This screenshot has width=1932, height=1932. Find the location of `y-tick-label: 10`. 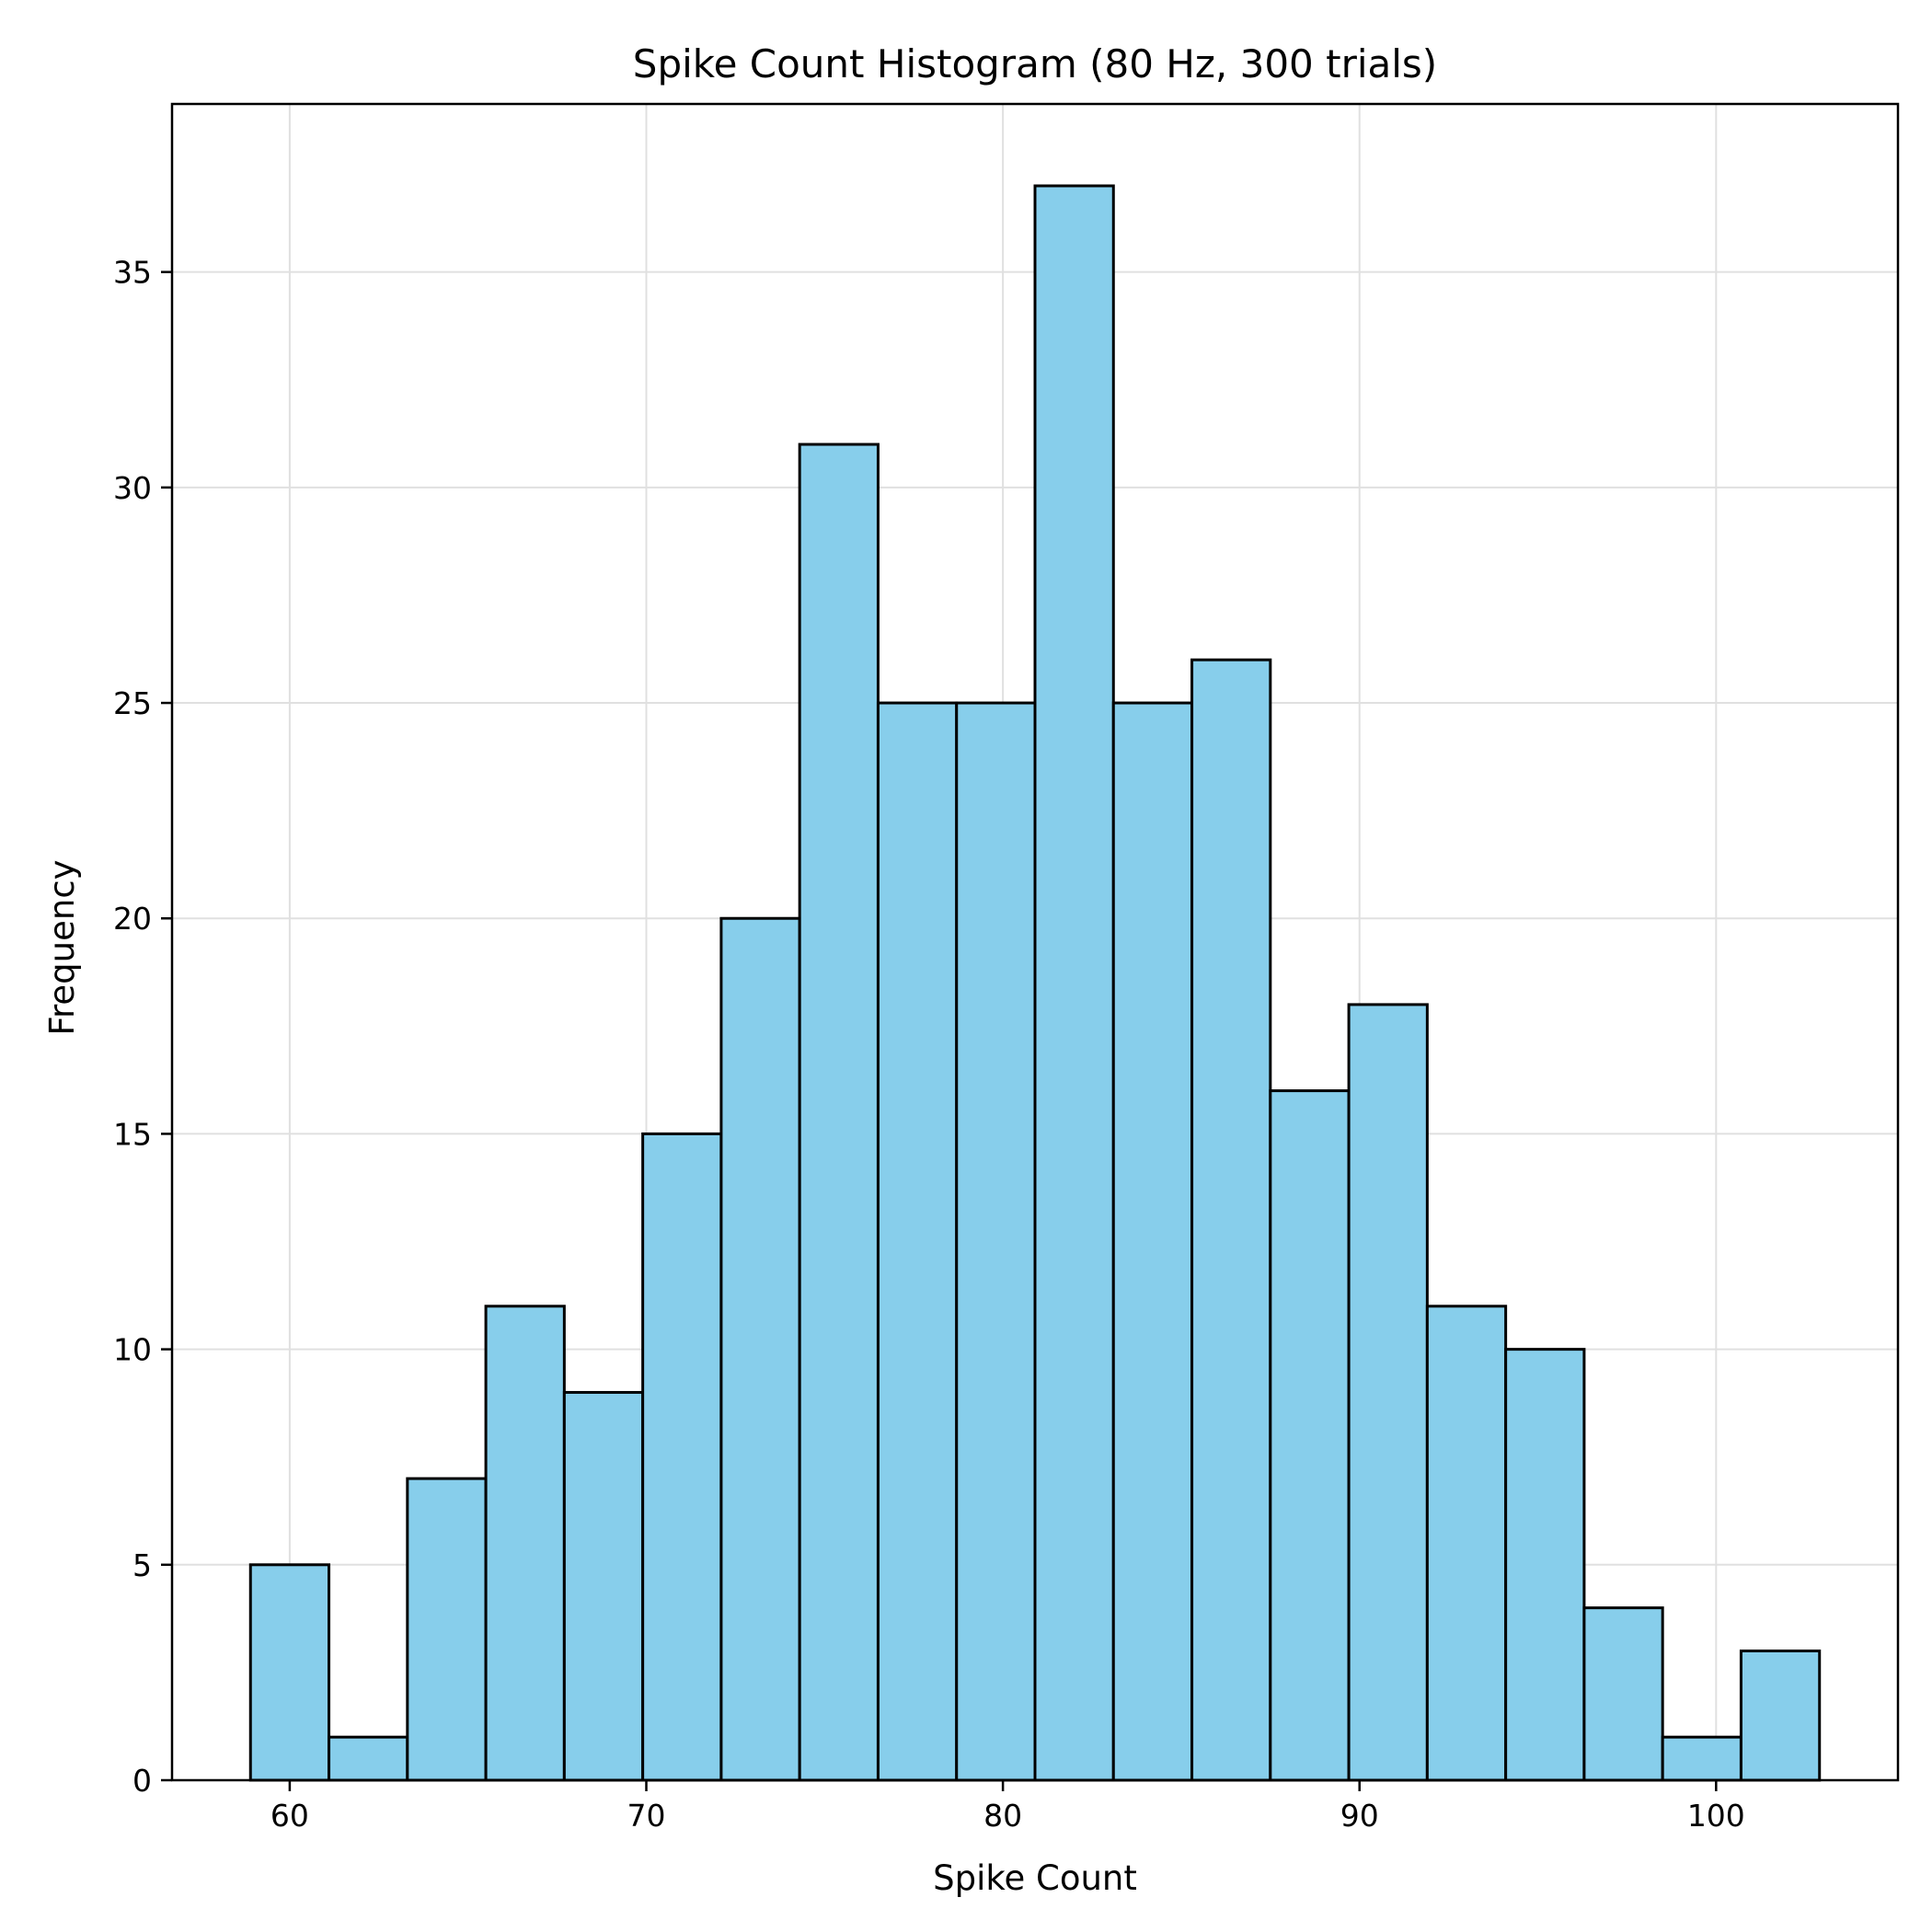

y-tick-label: 10 is located at coordinates (132, 1350).